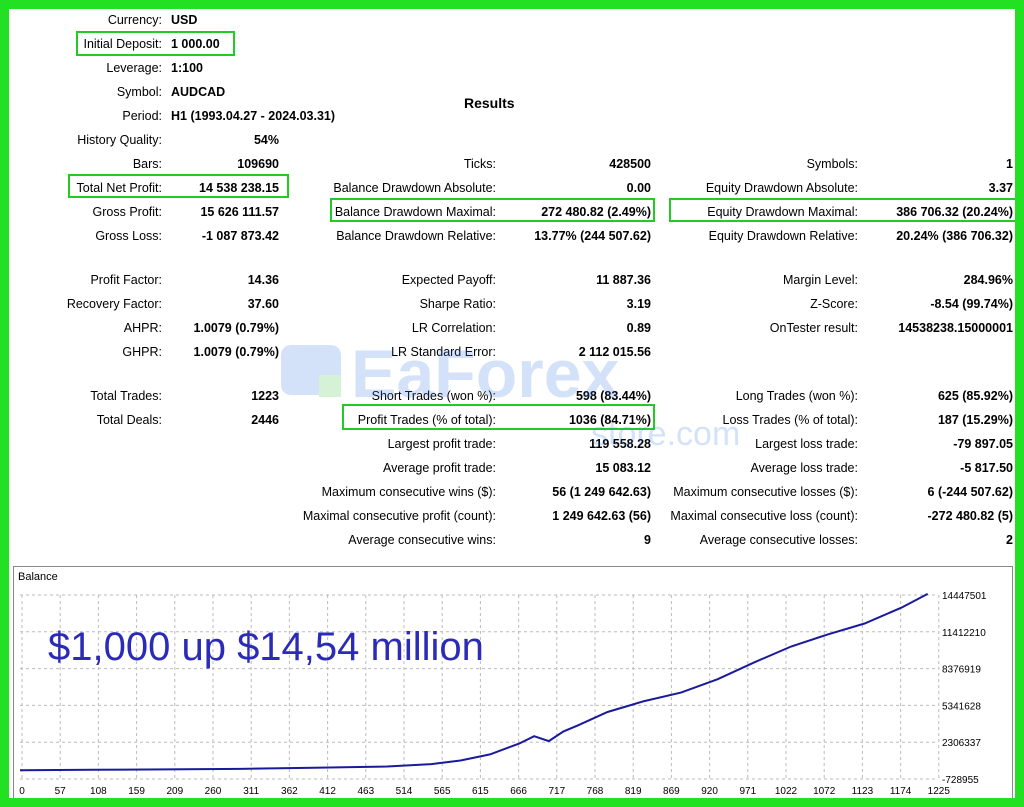 The image size is (1024, 807). Describe the element at coordinates (960, 780) in the screenshot. I see `y-tick-label: -728955` at that location.